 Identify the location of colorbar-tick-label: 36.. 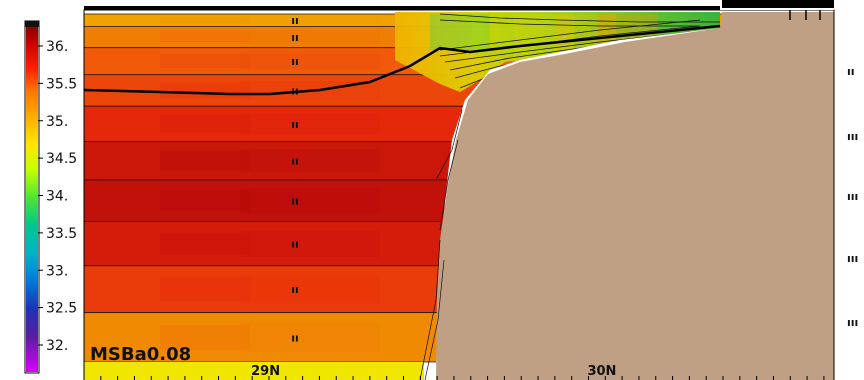
(57, 47).